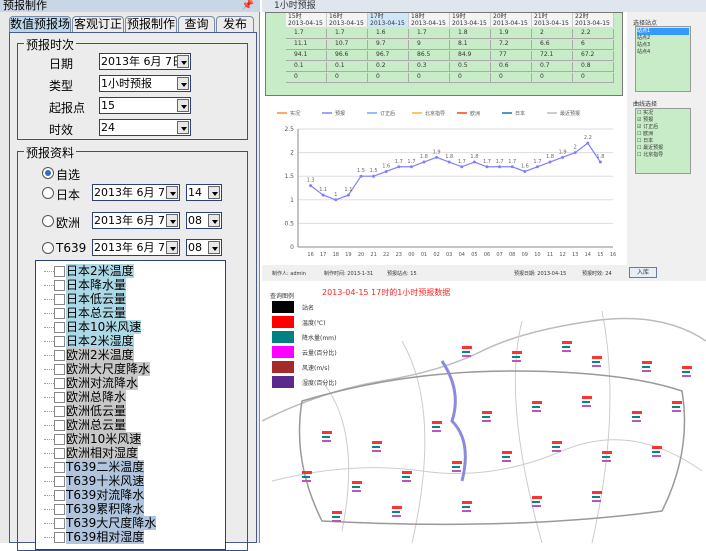 The width and height of the screenshot is (706, 551). I want to click on europe-date-select: 2013年 6月 7日, so click(136, 220).